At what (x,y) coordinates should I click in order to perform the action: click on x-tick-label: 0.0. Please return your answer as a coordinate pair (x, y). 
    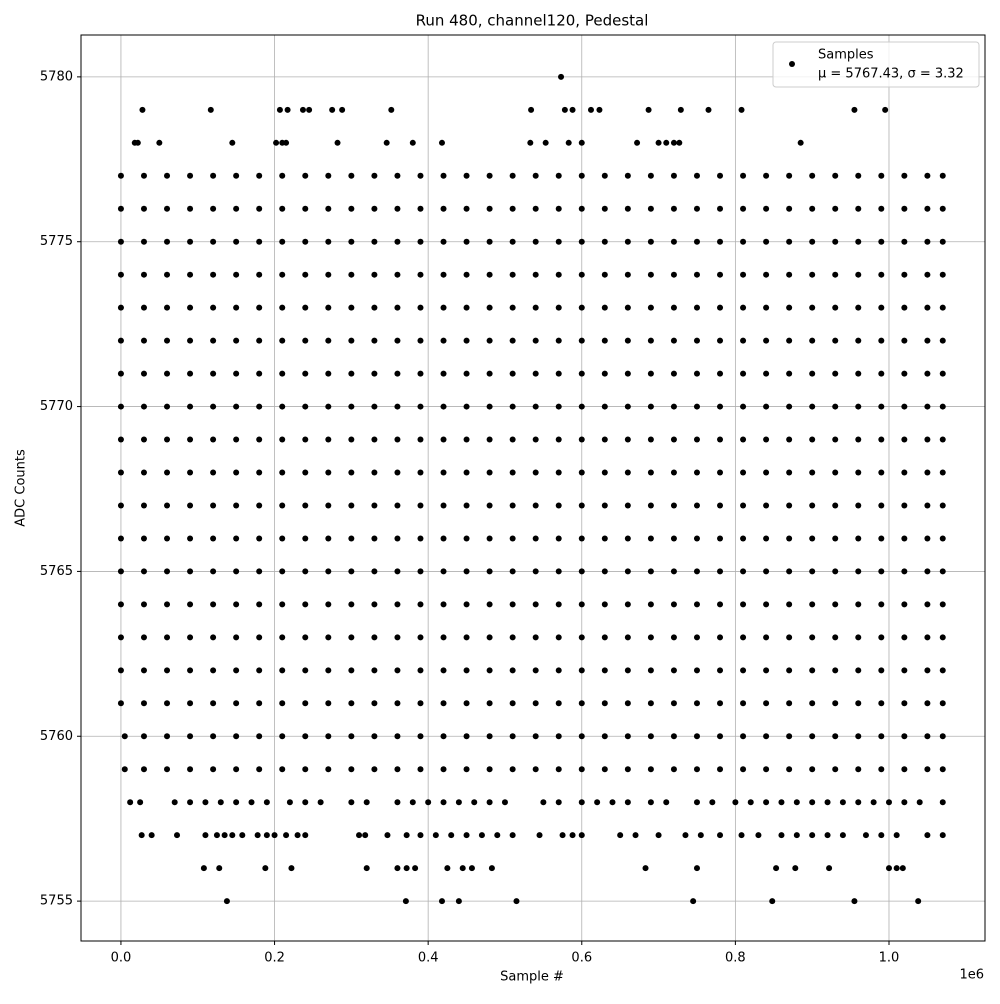
    Looking at the image, I should click on (121, 958).